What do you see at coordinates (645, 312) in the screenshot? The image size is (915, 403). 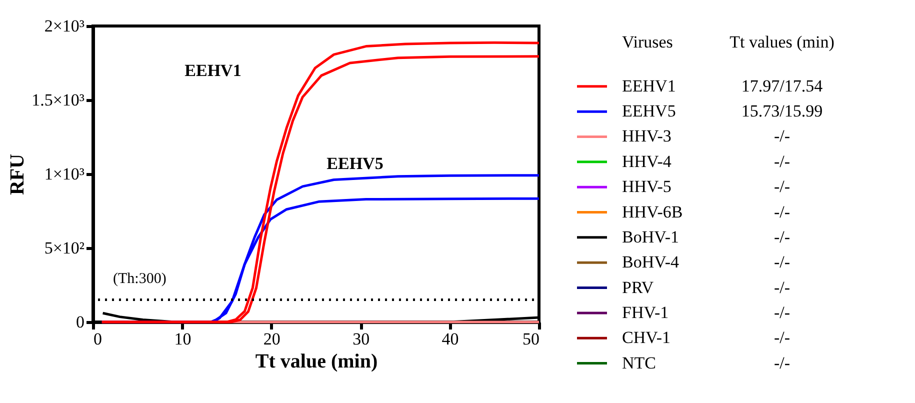 I see `legend-label: FHV-1` at bounding box center [645, 312].